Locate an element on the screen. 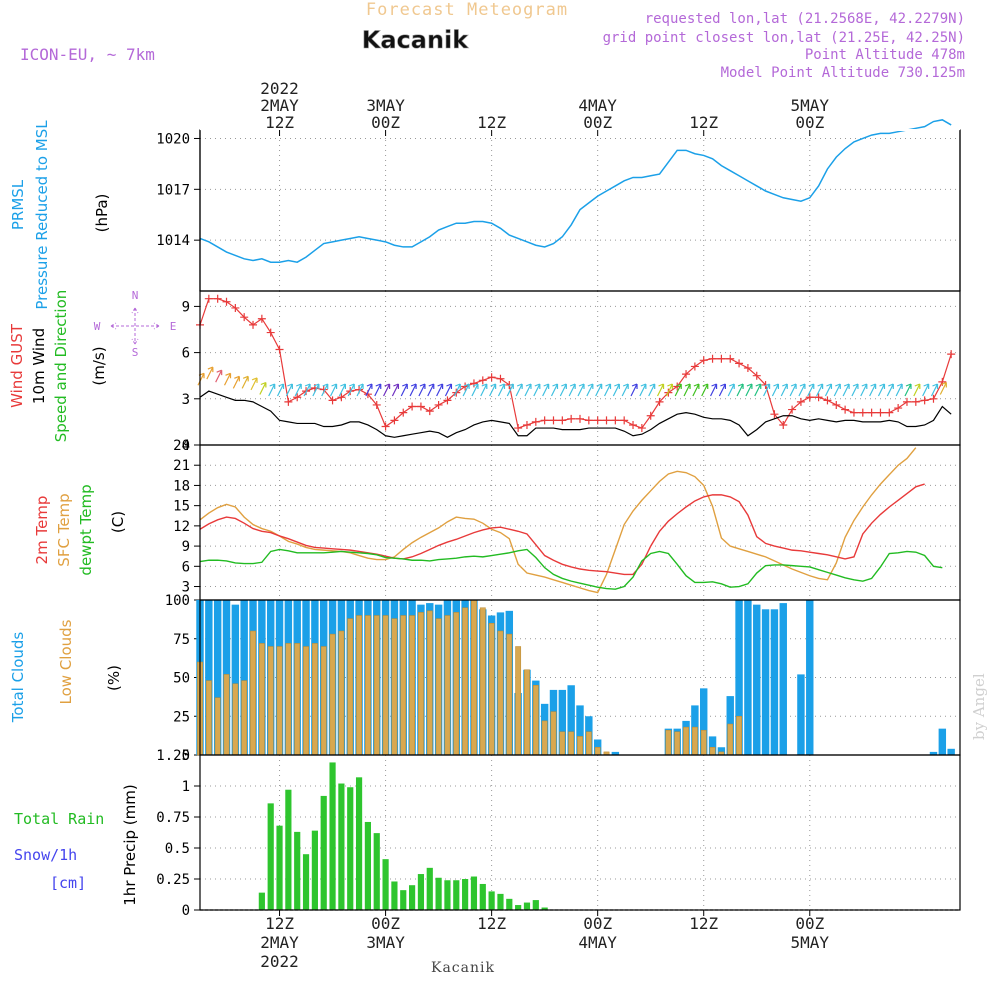 Image resolution: width=1000 pixels, height=1000 pixels. y-tick-label: 15 is located at coordinates (181, 507).